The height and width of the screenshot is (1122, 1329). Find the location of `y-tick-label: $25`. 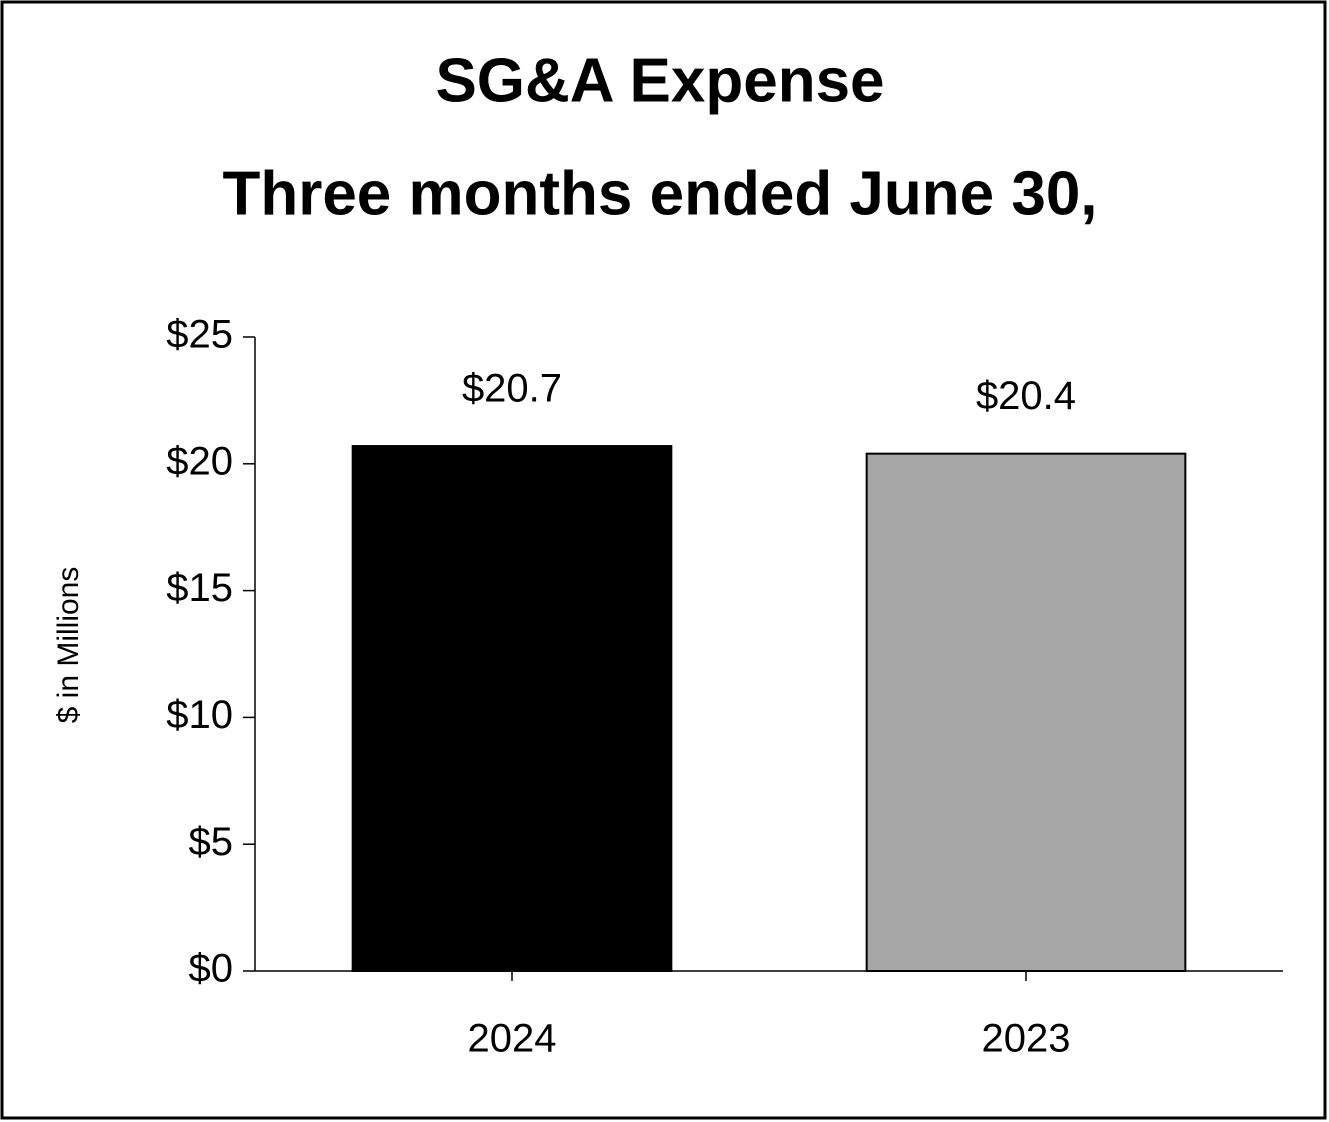

y-tick-label: $25 is located at coordinates (199, 335).